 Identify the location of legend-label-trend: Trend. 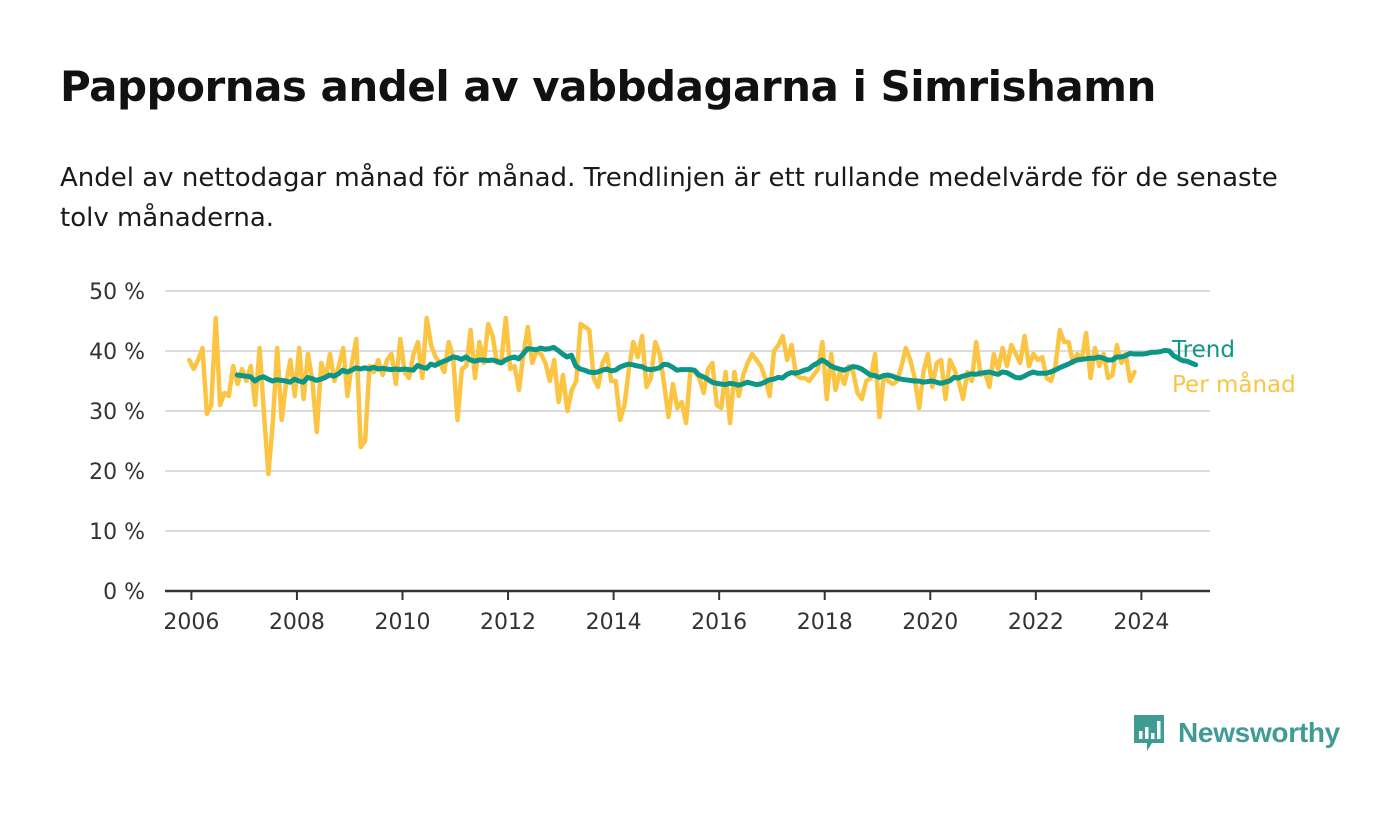
(1203, 350).